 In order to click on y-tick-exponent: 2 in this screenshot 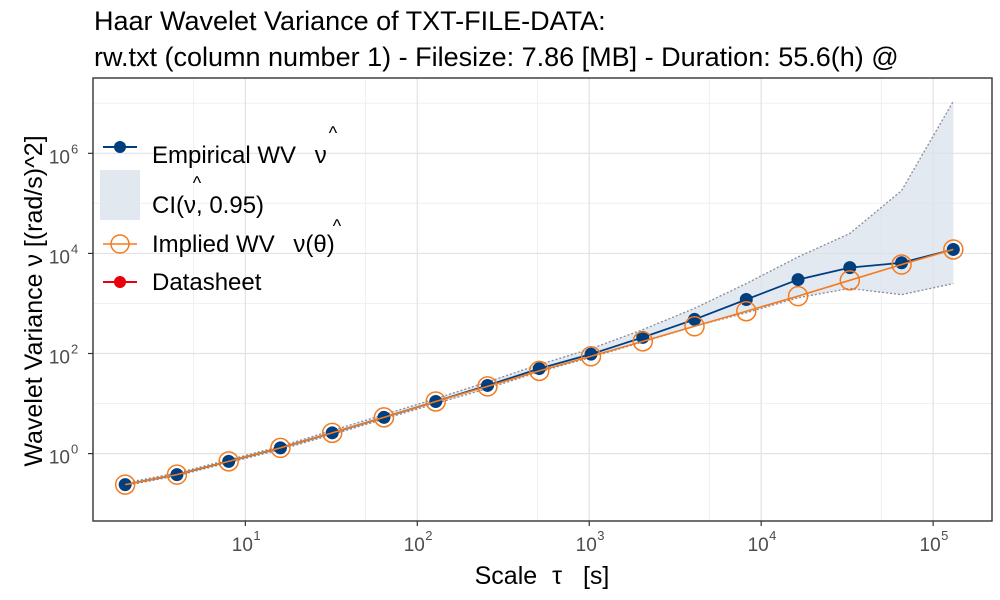, I will do `click(74, 349)`.